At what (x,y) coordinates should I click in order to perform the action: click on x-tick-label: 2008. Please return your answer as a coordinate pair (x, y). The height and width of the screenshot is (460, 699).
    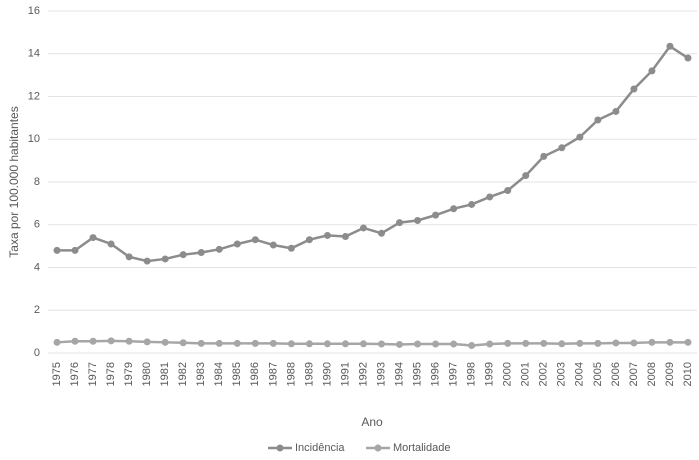
    Looking at the image, I should click on (652, 374).